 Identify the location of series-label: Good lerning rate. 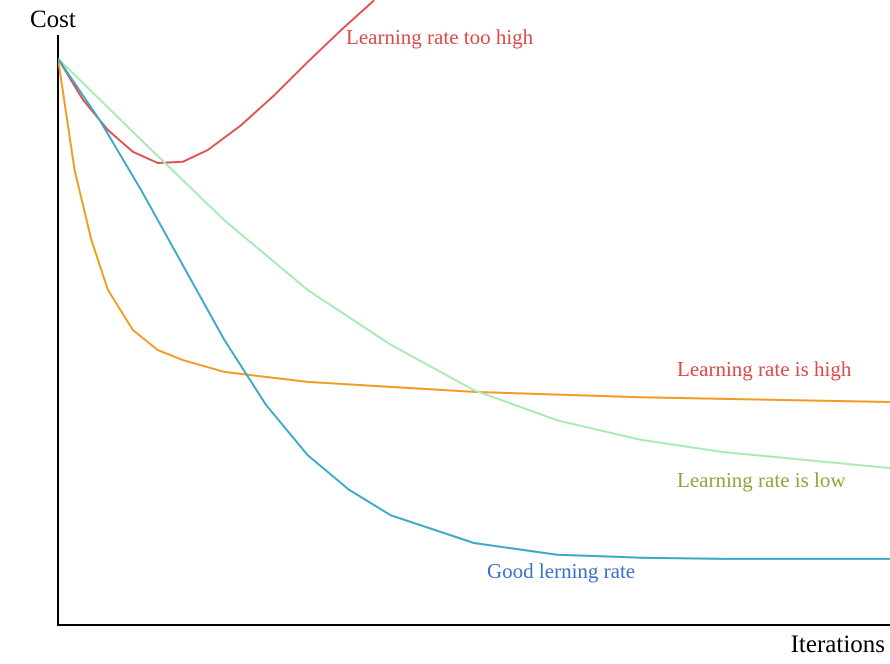
(561, 571).